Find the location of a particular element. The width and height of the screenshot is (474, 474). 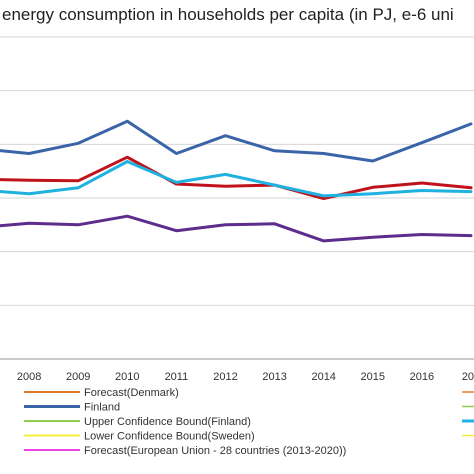

legend-label: Finland is located at coordinates (102, 408).